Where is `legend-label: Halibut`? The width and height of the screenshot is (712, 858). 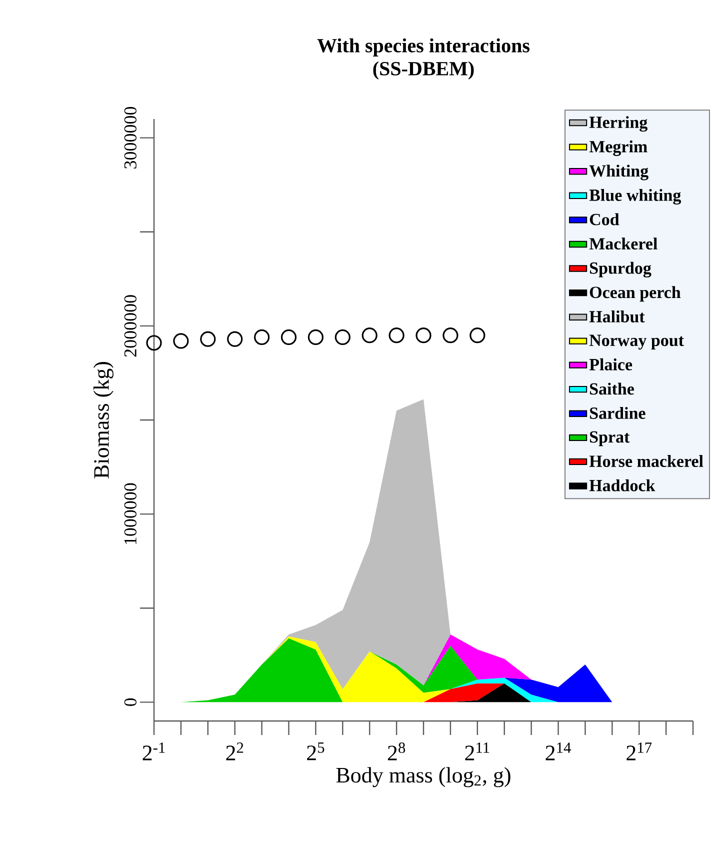
legend-label: Halibut is located at coordinates (617, 316).